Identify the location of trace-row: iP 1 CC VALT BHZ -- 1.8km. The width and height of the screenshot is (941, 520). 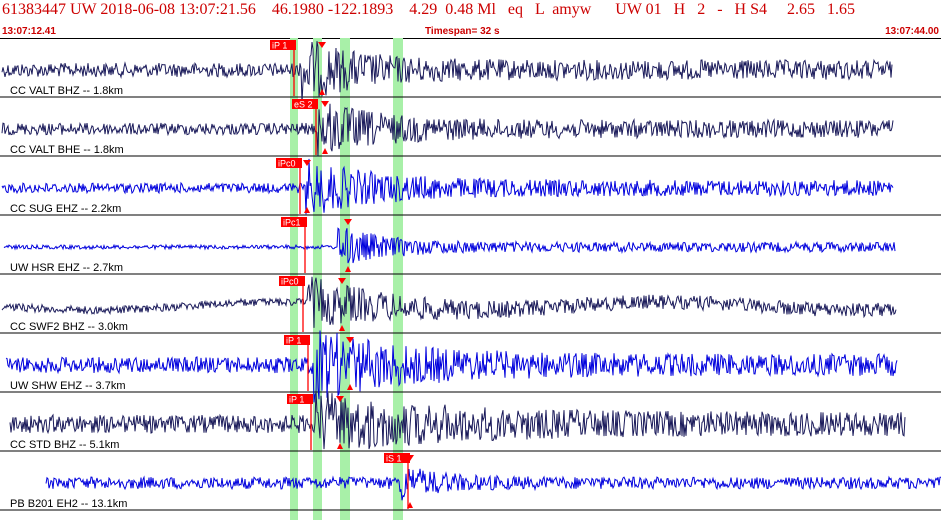
(470, 72).